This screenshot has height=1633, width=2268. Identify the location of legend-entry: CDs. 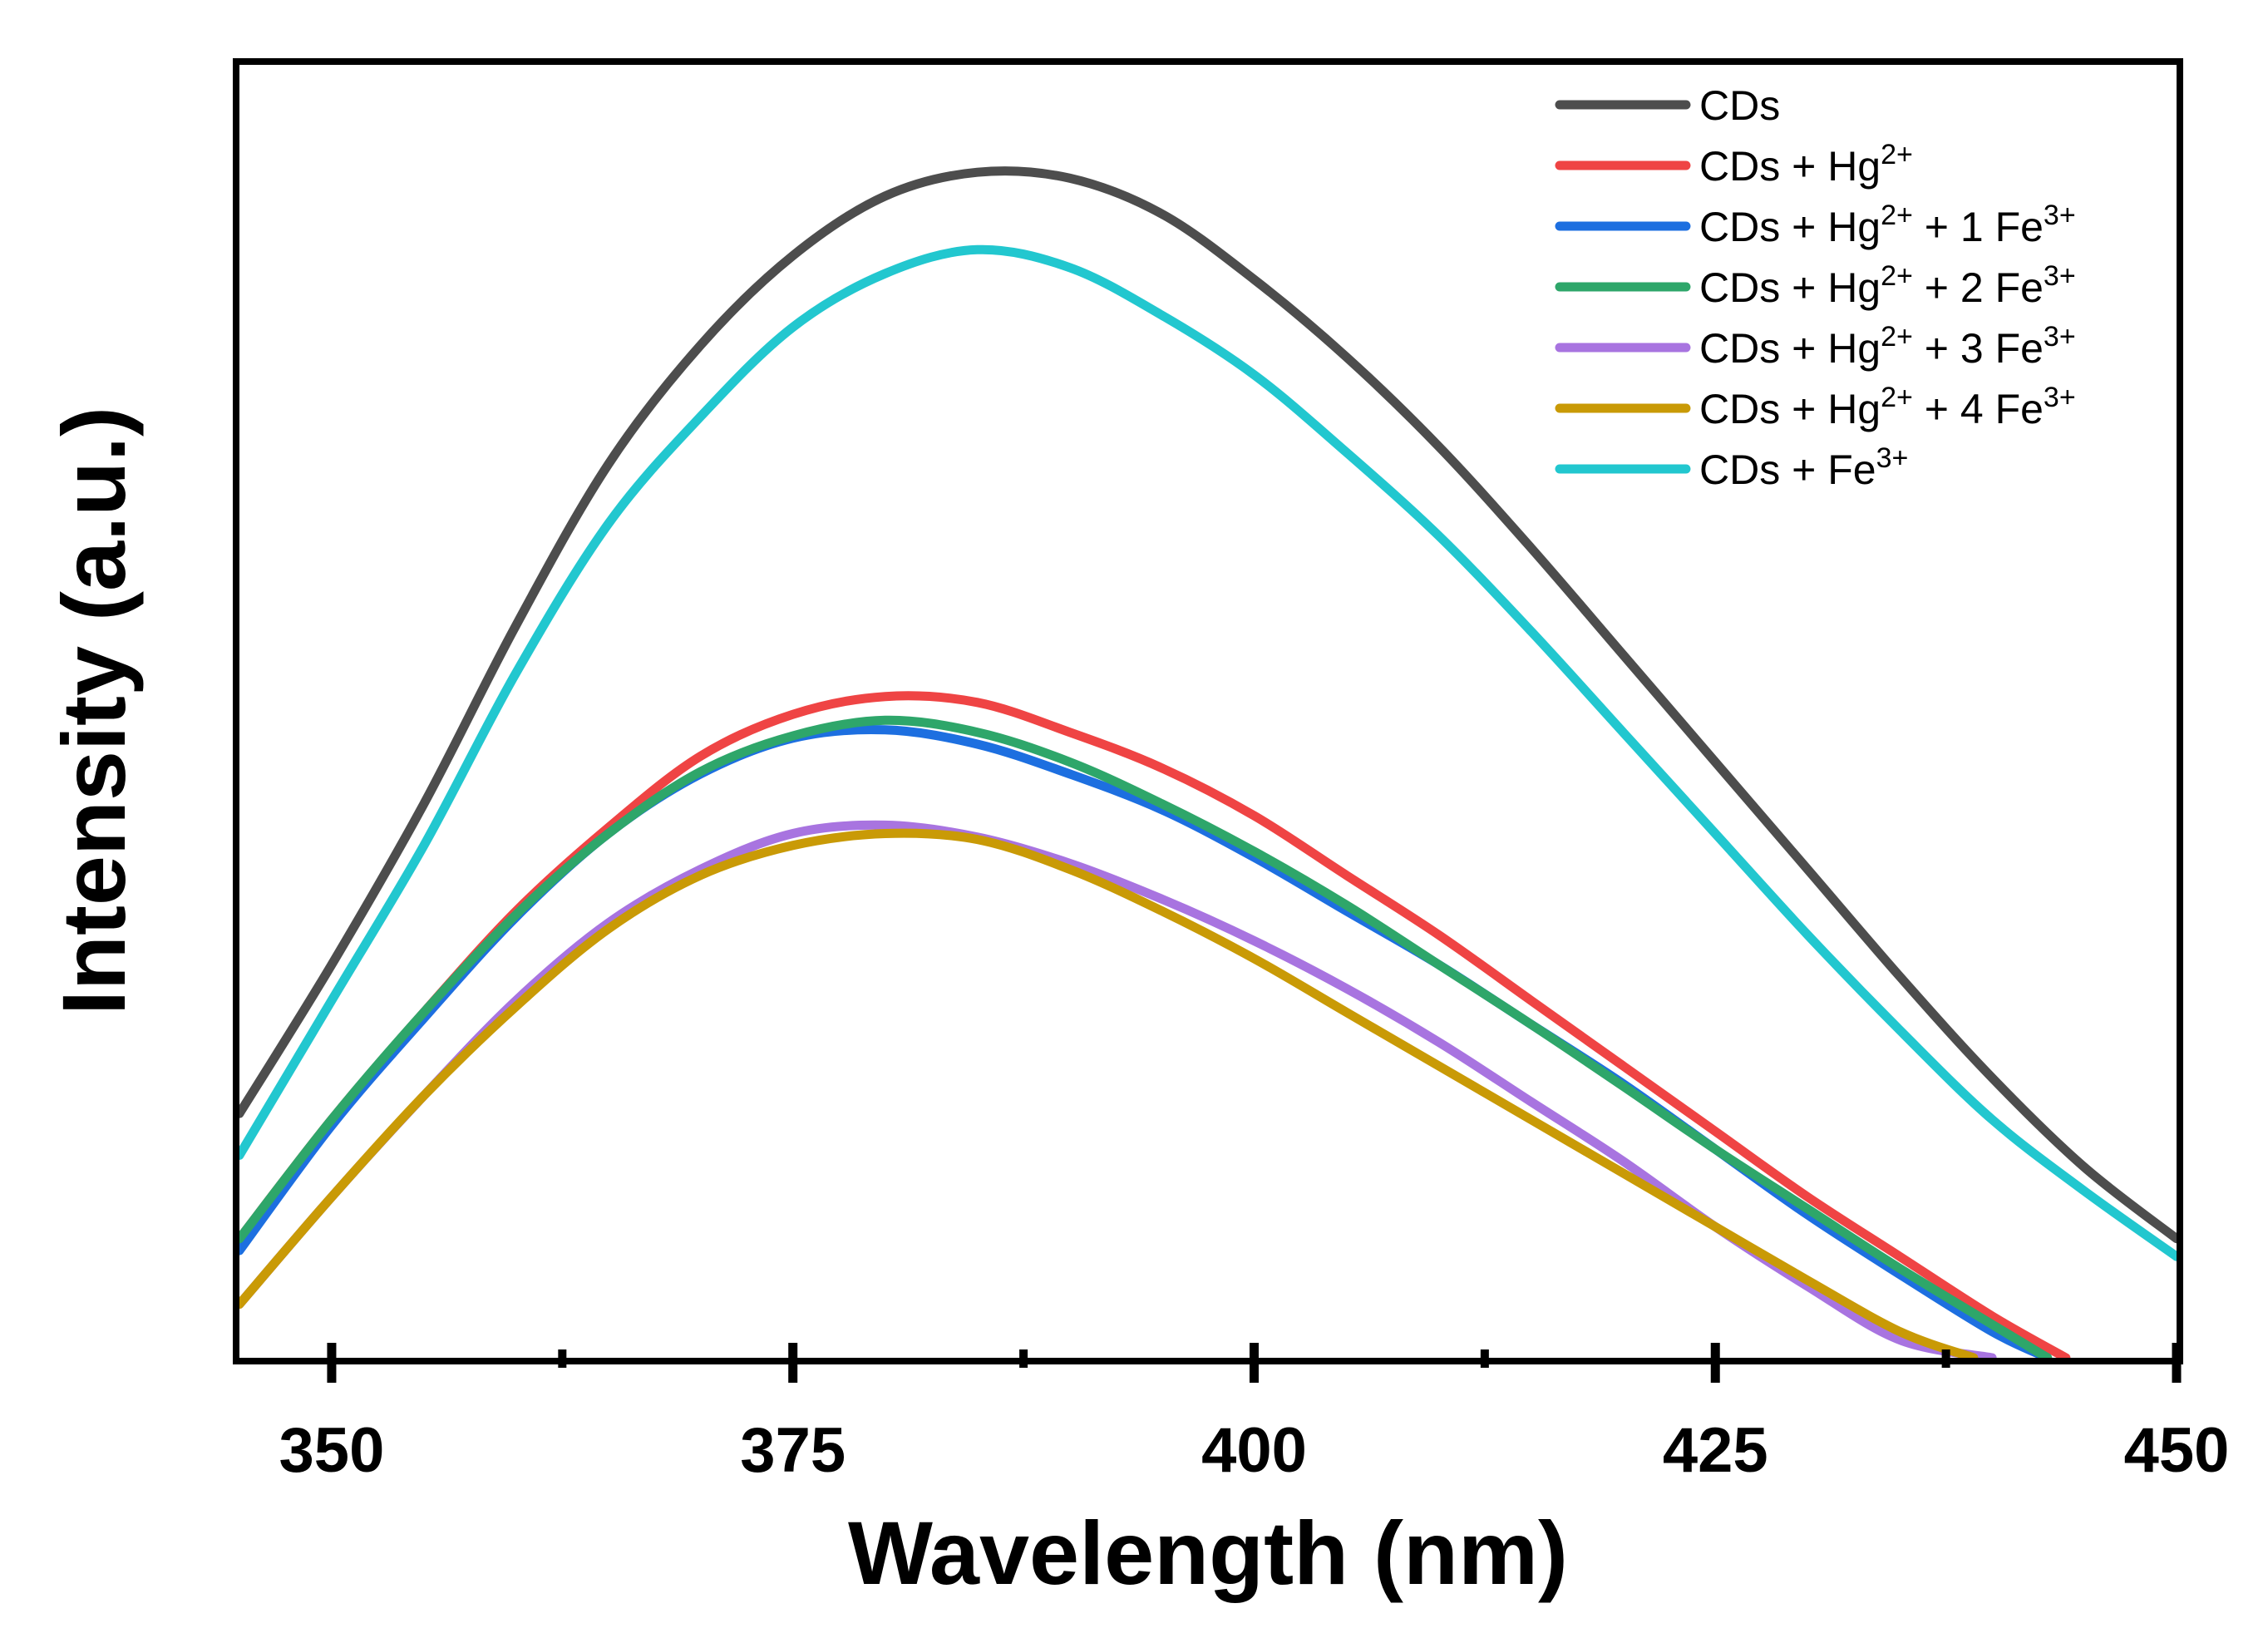
(1667, 105).